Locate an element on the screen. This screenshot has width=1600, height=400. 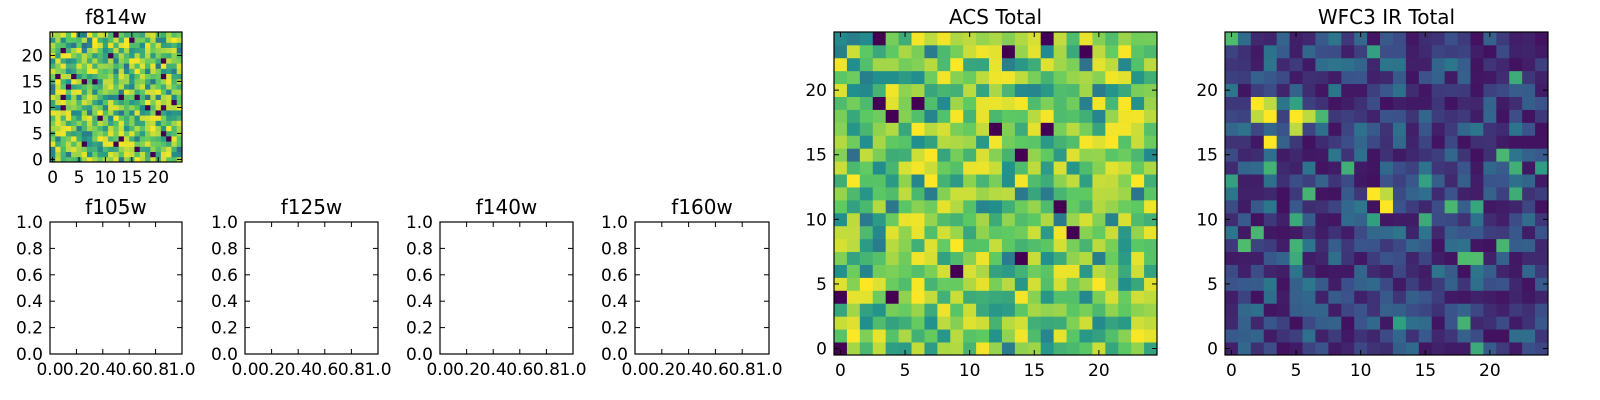
y-tick-label: 0.4 is located at coordinates (224, 302).